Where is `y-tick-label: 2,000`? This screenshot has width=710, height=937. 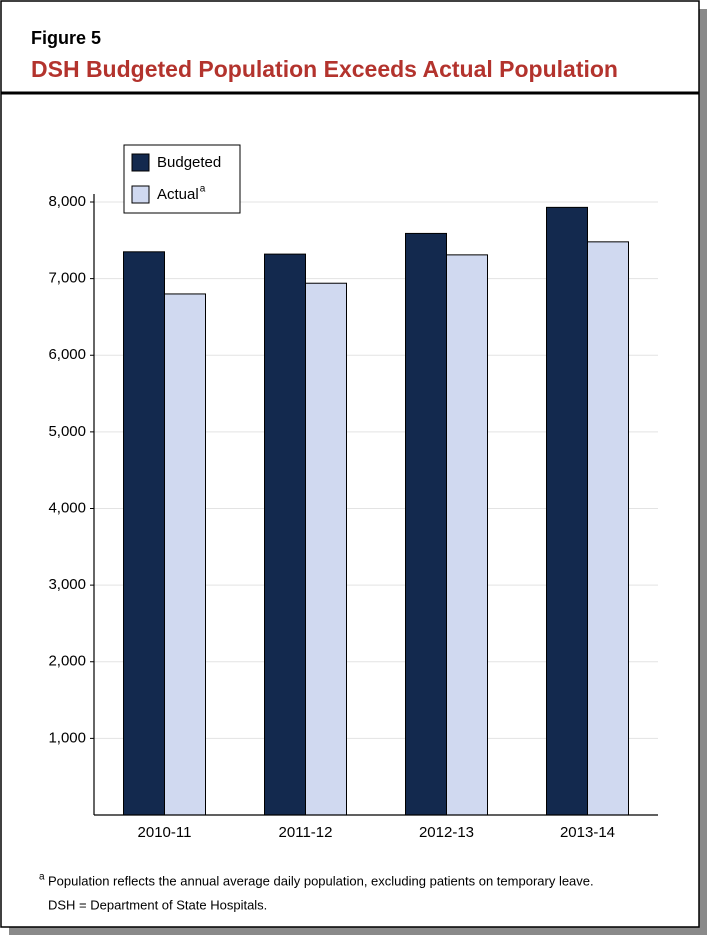 y-tick-label: 2,000 is located at coordinates (67, 661).